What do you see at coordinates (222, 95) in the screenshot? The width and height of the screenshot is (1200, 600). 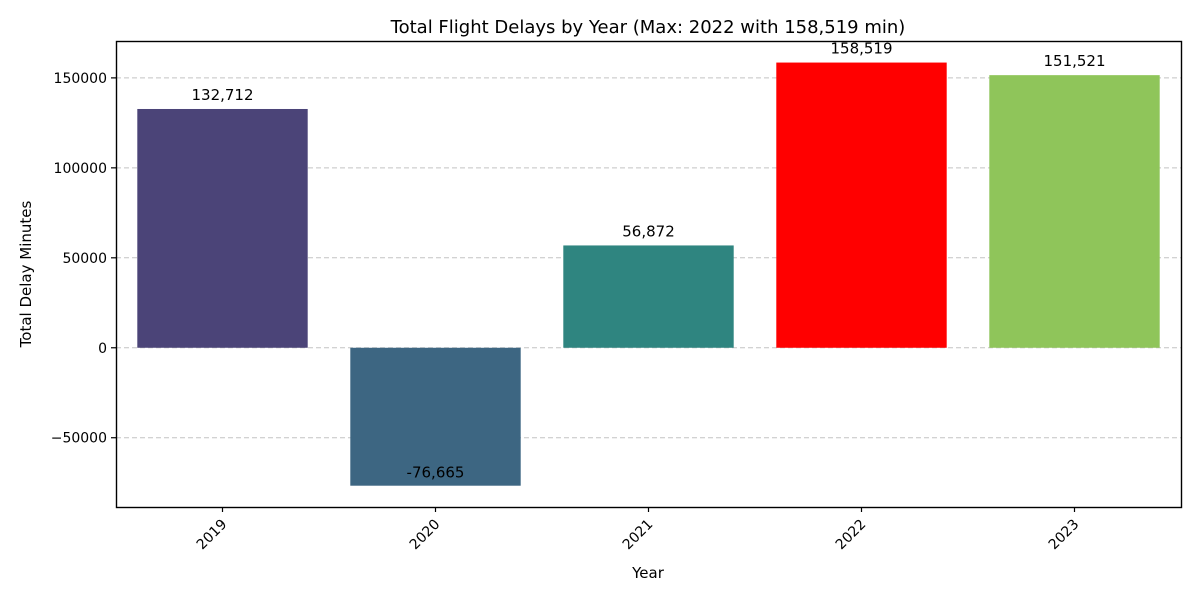 I see `data-label-2019: 132,712` at bounding box center [222, 95].